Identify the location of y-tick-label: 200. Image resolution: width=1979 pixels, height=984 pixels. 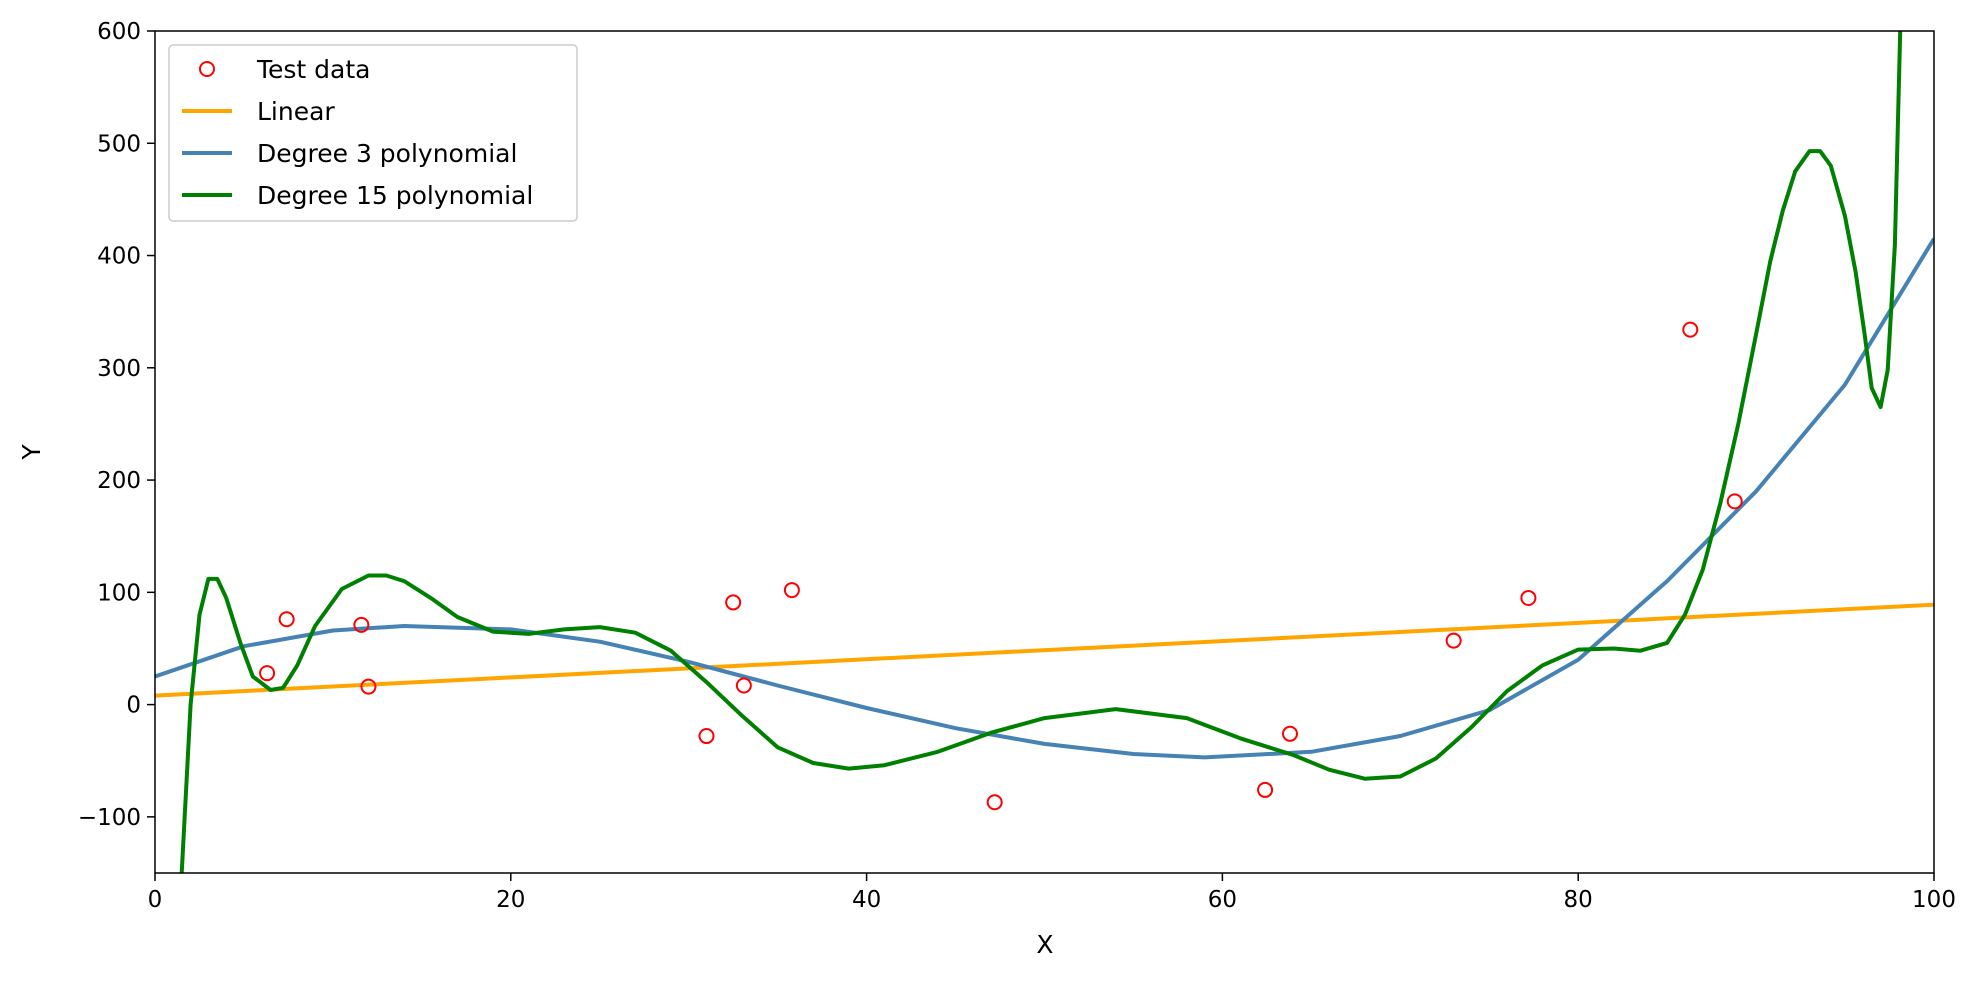
(119, 481).